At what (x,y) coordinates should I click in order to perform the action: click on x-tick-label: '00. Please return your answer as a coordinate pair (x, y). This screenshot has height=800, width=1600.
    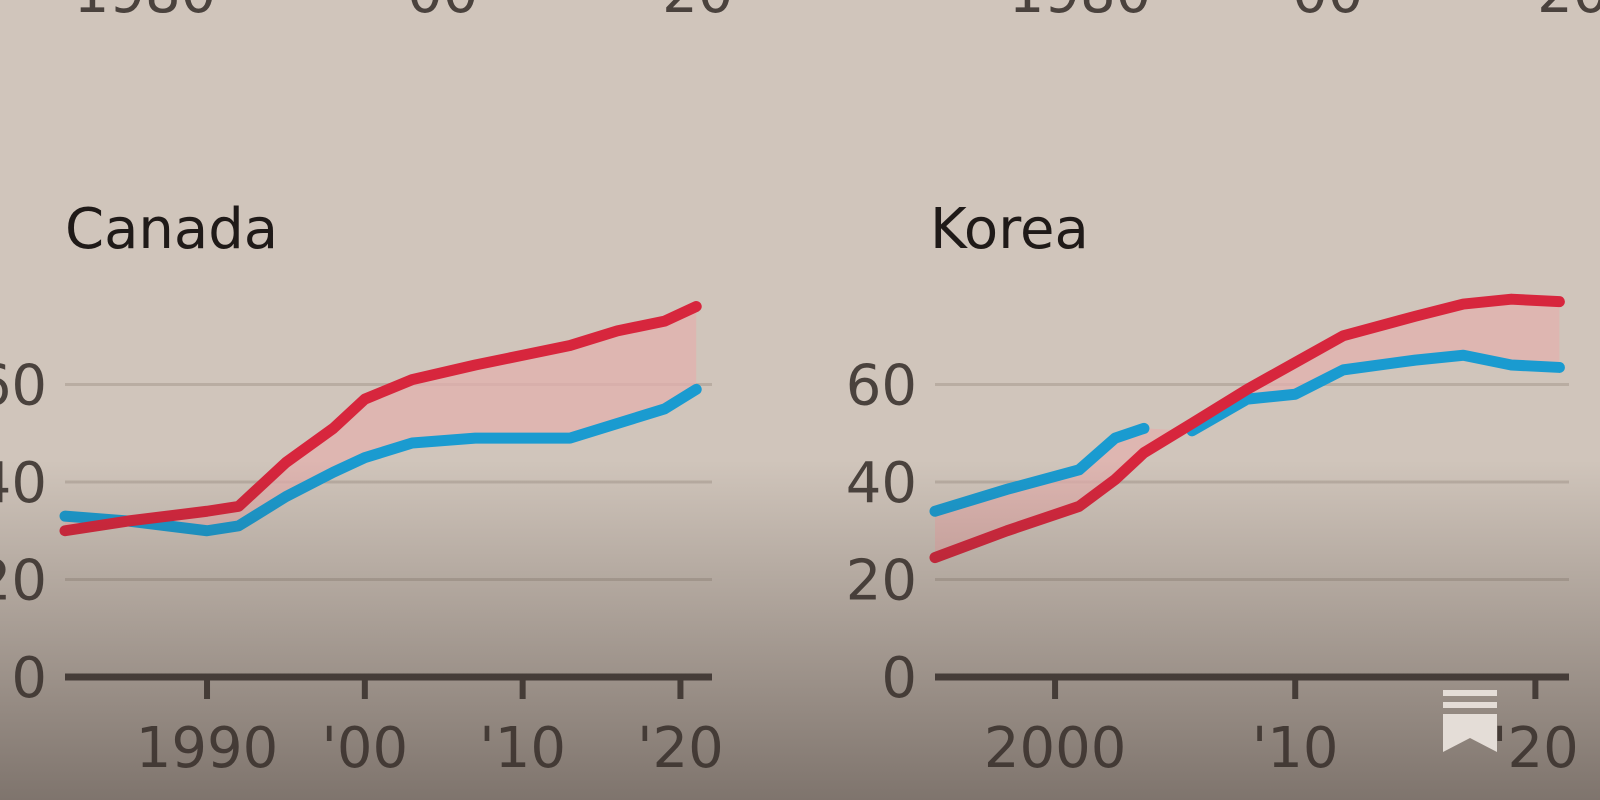
    Looking at the image, I should click on (365, 748).